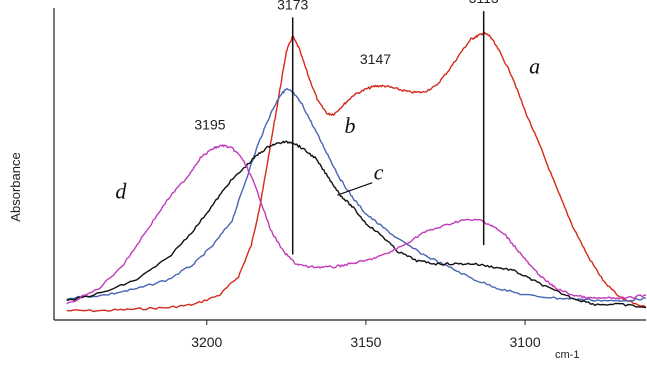  I want to click on x-tick-label: 3100, so click(524, 342).